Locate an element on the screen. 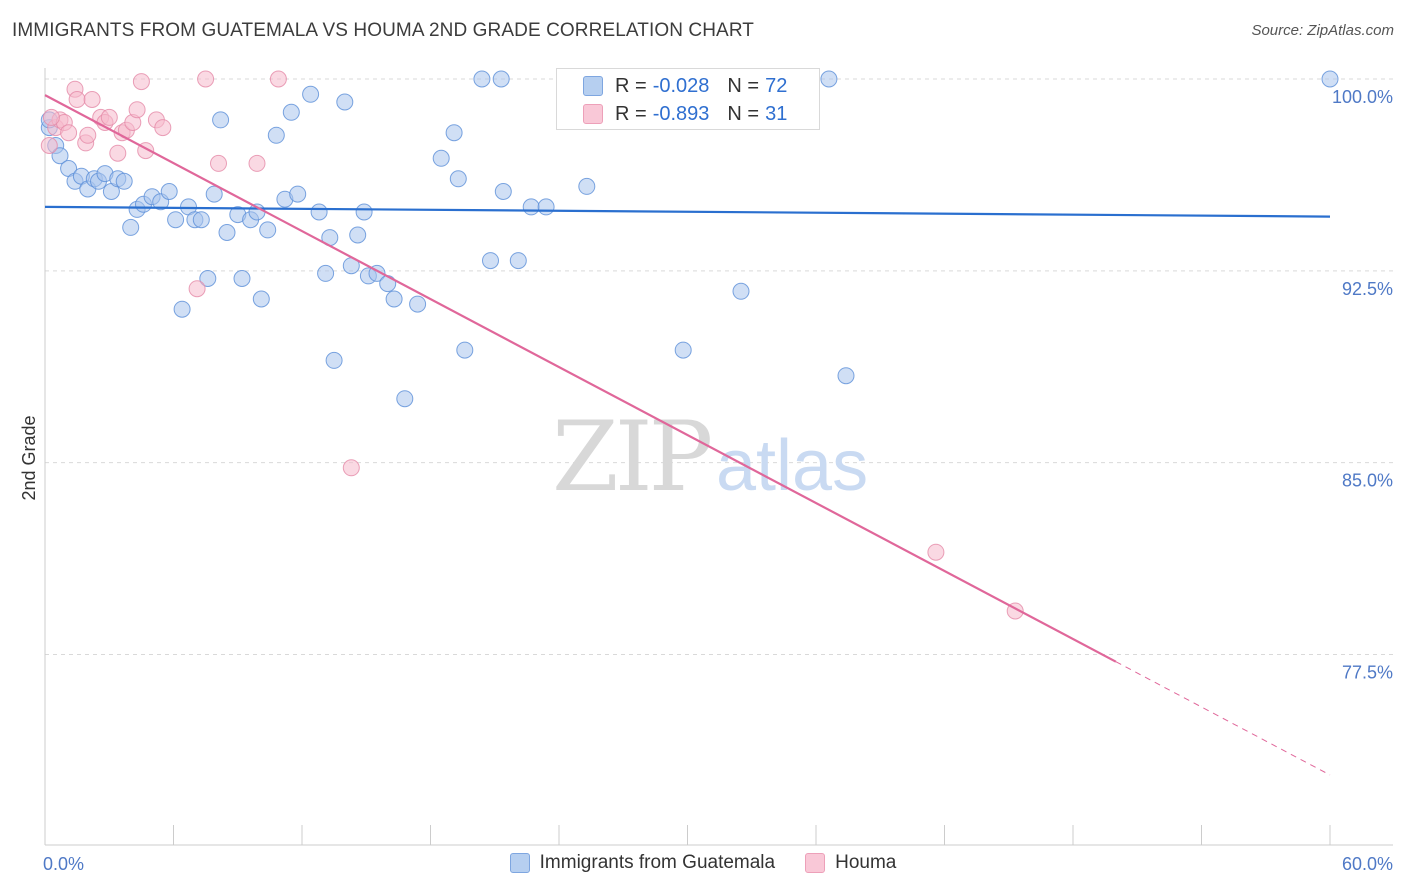  y-tick-label: 77.5% is located at coordinates (1367, 673).